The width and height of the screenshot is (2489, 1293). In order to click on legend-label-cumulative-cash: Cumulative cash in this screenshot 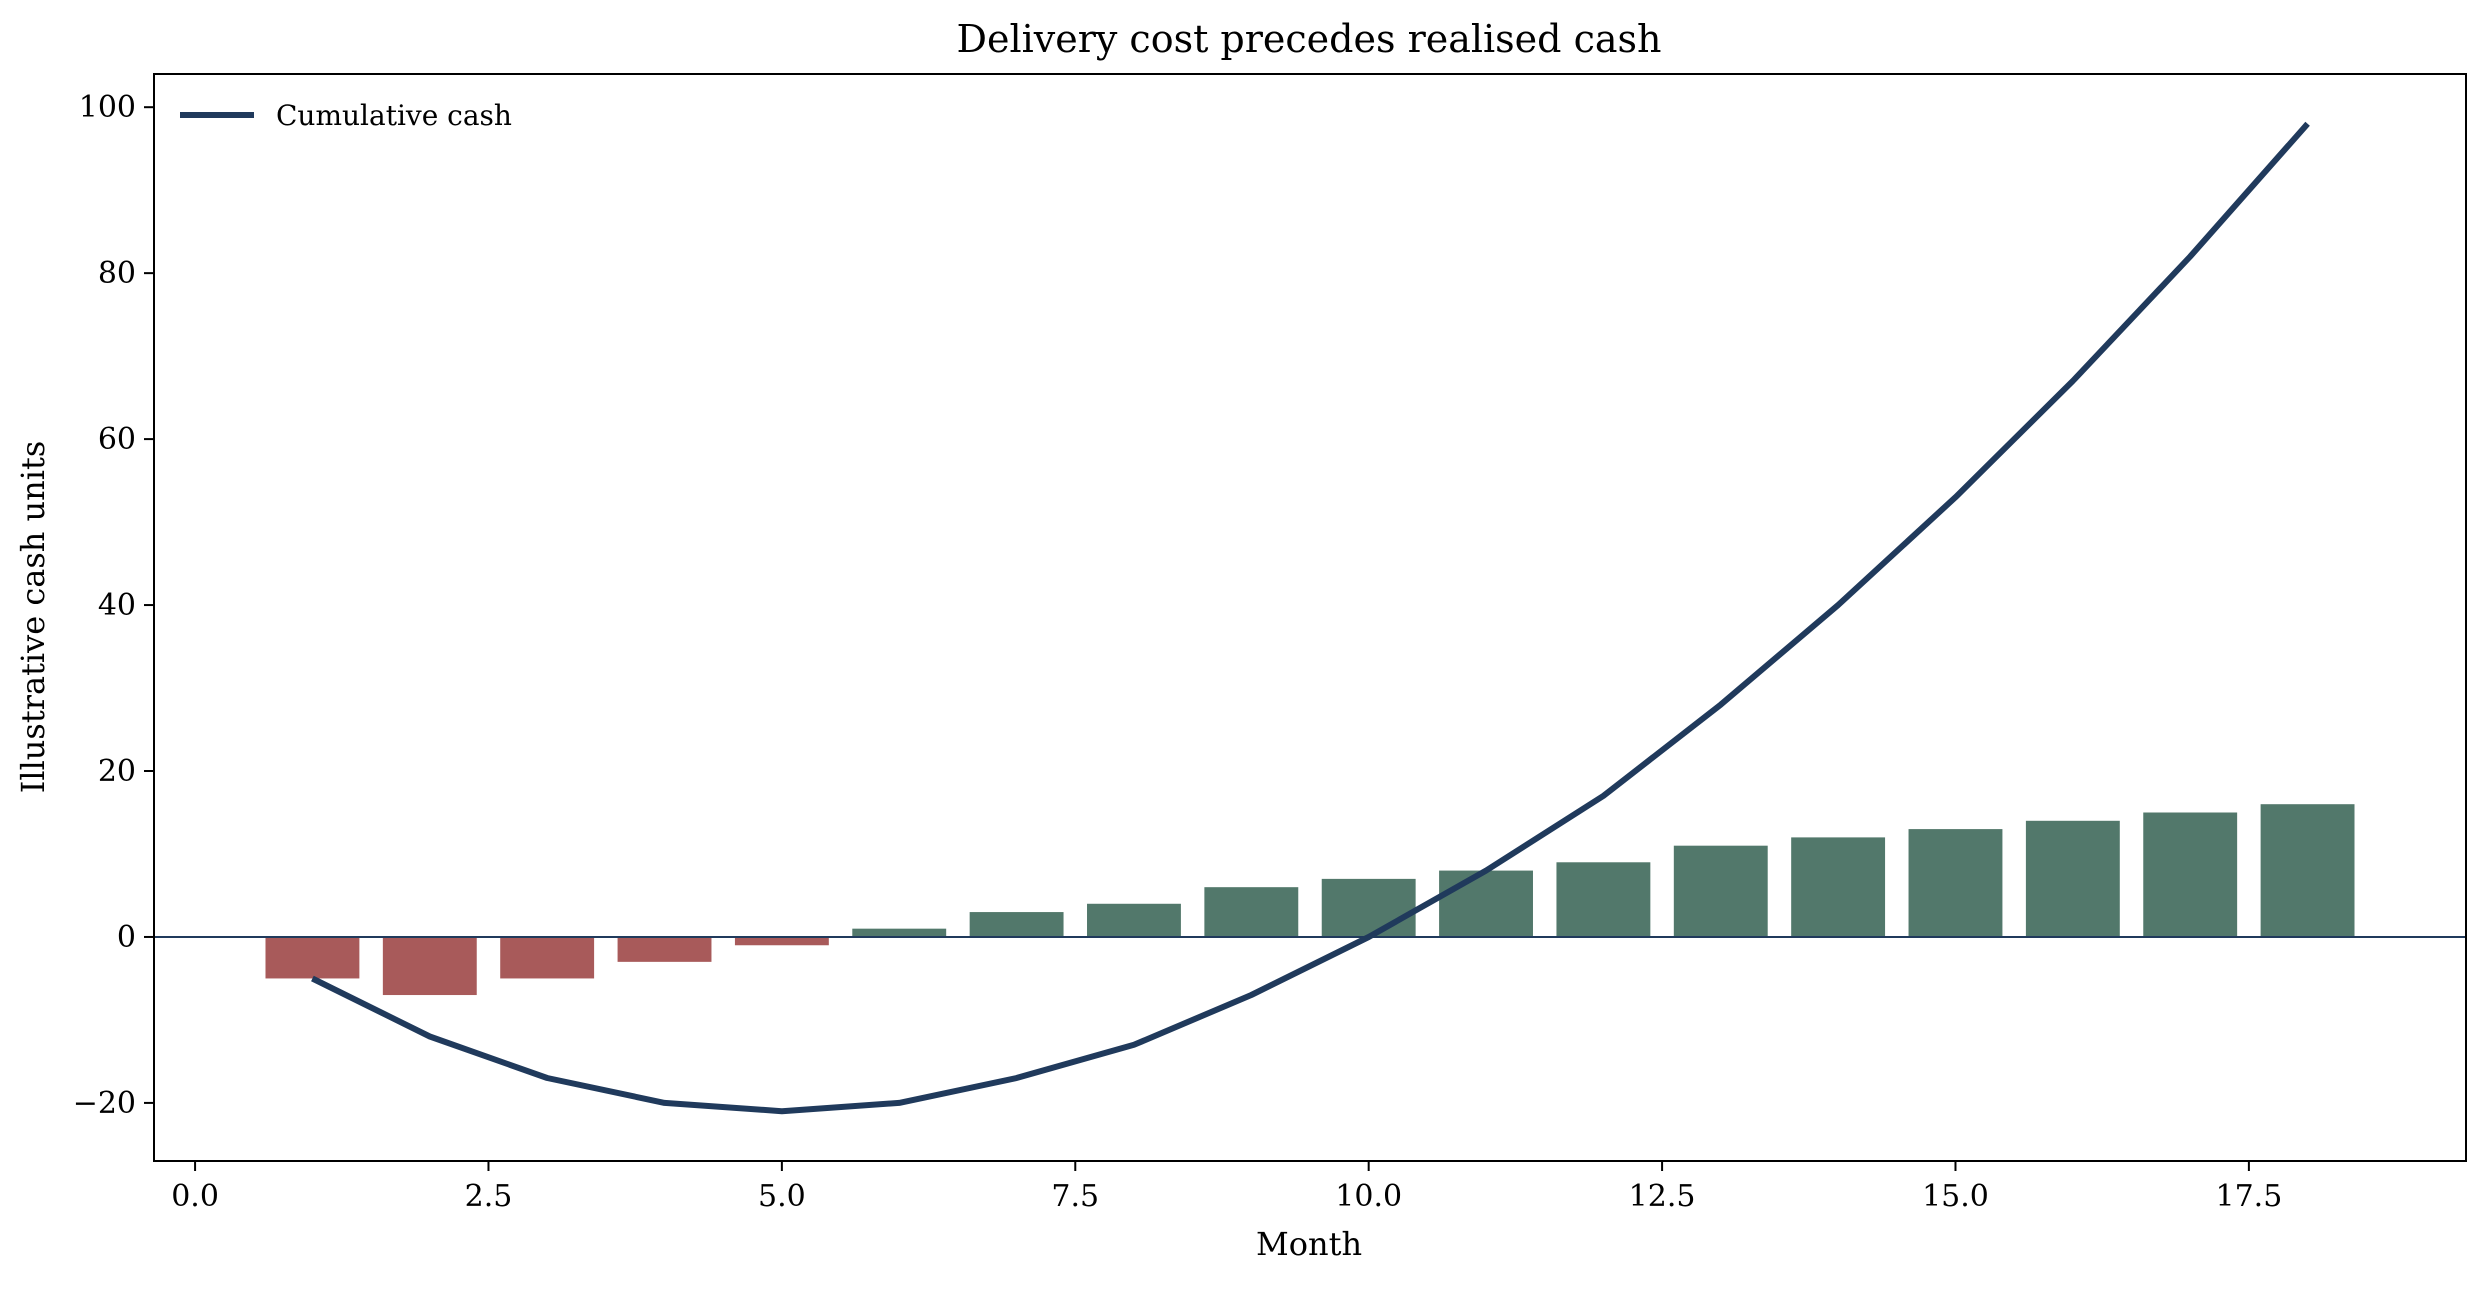, I will do `click(394, 115)`.